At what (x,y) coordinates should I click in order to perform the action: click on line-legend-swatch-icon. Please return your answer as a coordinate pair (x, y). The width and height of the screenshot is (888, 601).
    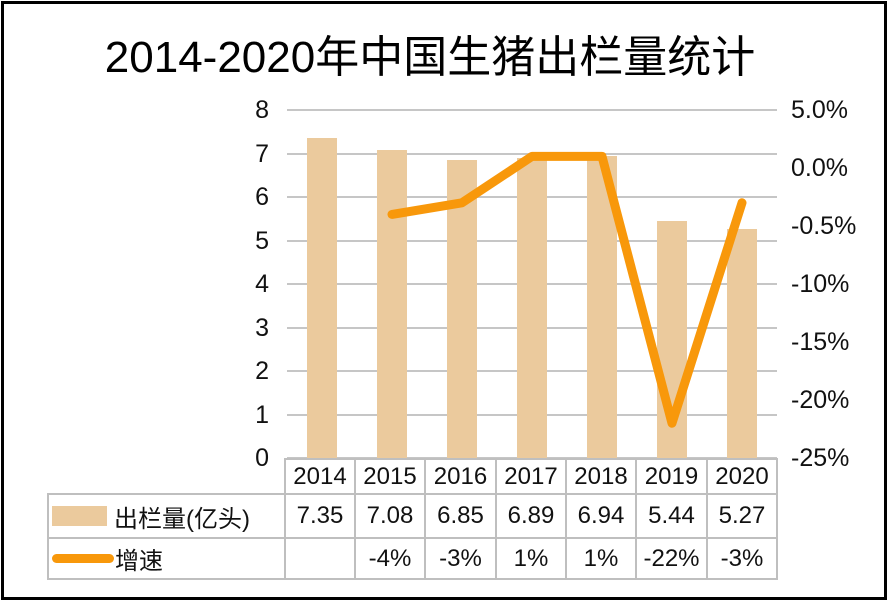
    Looking at the image, I should click on (83, 558).